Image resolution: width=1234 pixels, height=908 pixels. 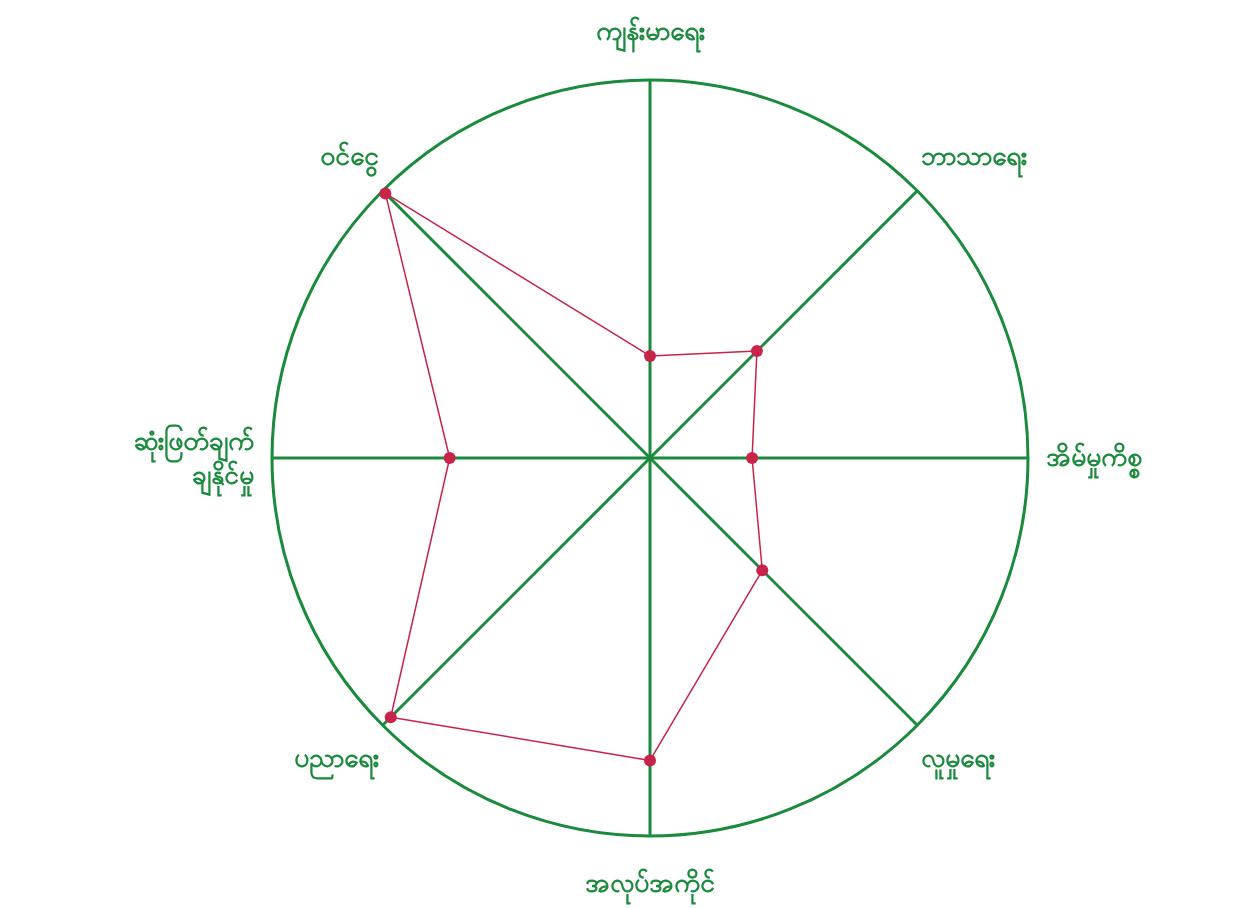 What do you see at coordinates (349, 158) in the screenshot?
I see `spoke-label: ဝင်ငွေ` at bounding box center [349, 158].